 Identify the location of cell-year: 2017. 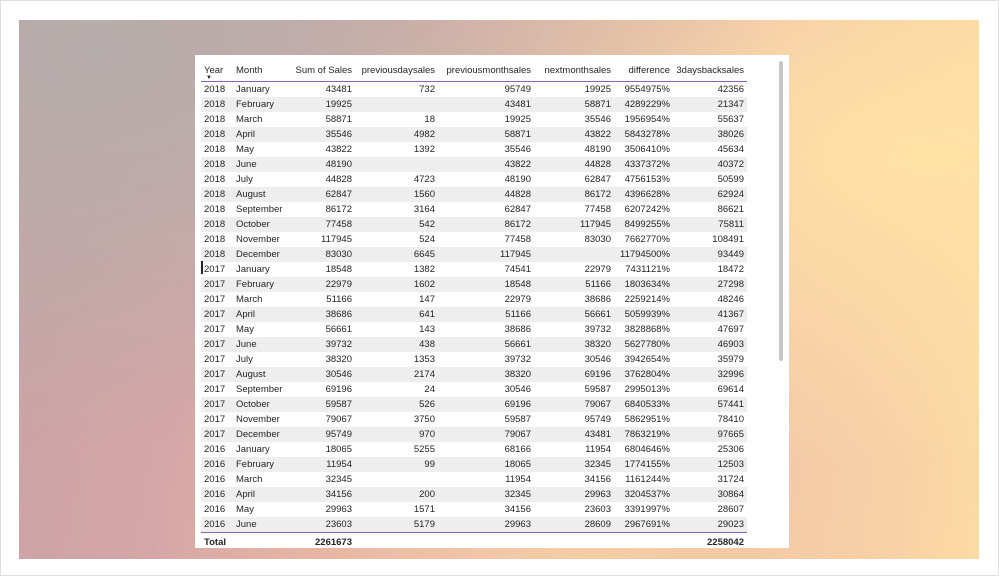
(217, 404).